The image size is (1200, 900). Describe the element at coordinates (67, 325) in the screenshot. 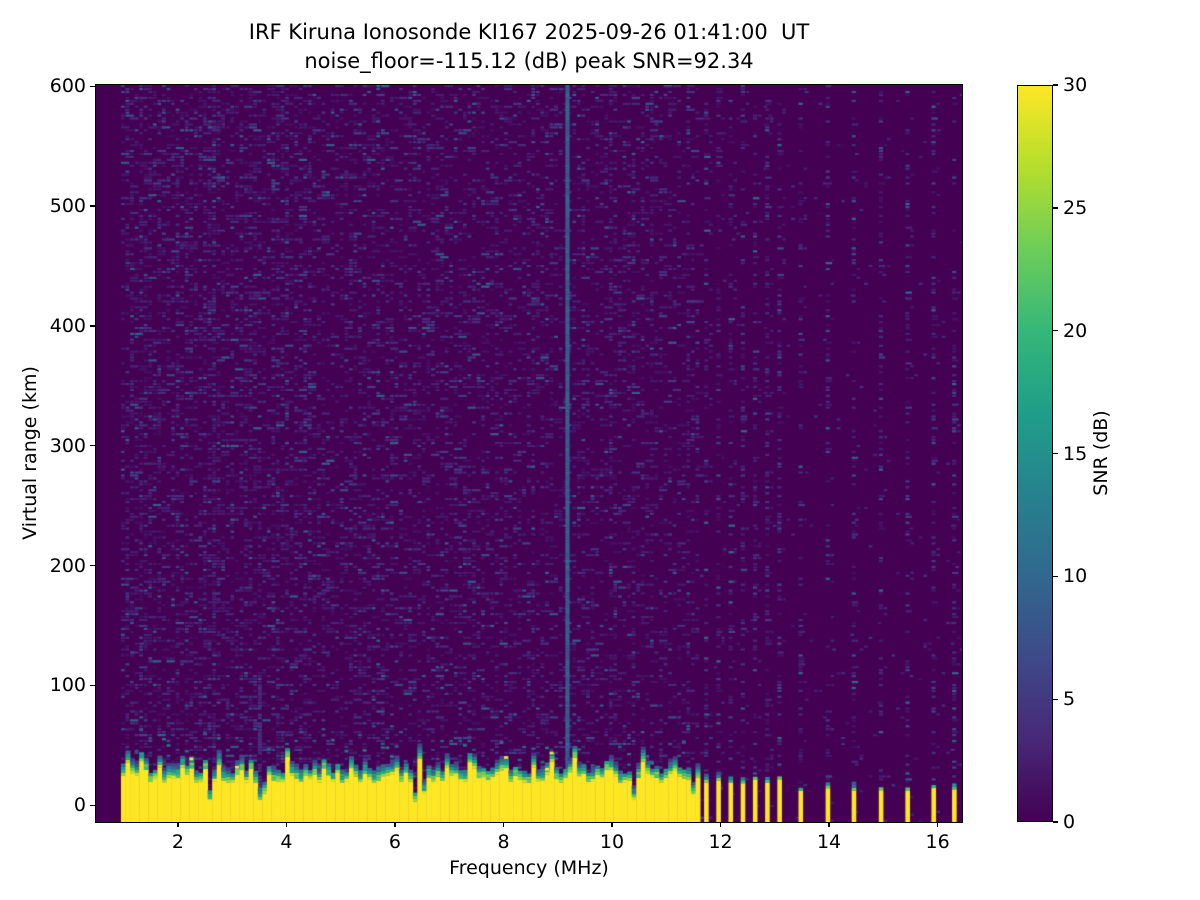

I see `y-tick-label: 400` at that location.